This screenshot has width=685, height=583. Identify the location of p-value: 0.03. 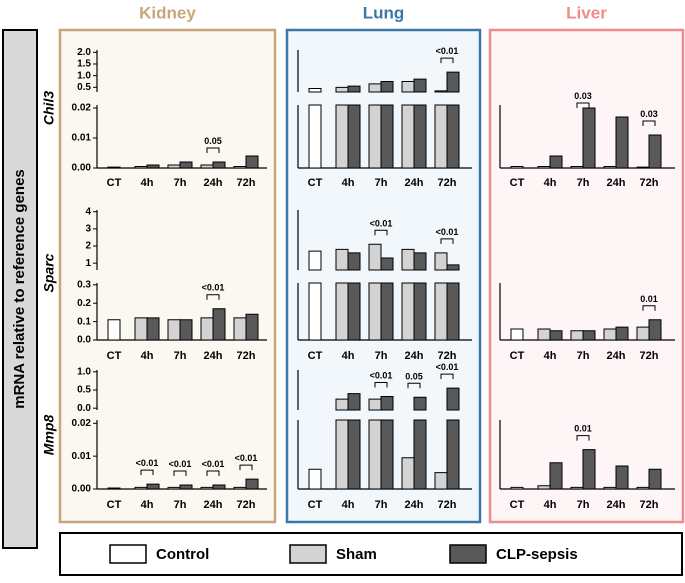
(649, 114).